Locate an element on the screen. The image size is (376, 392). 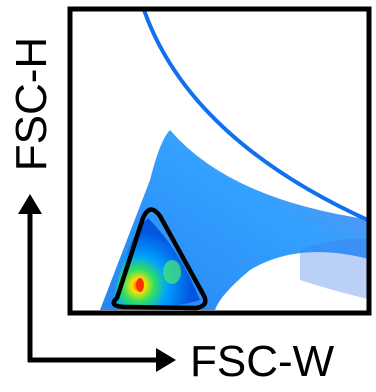
y-label: FSC-H is located at coordinates (31, 104).